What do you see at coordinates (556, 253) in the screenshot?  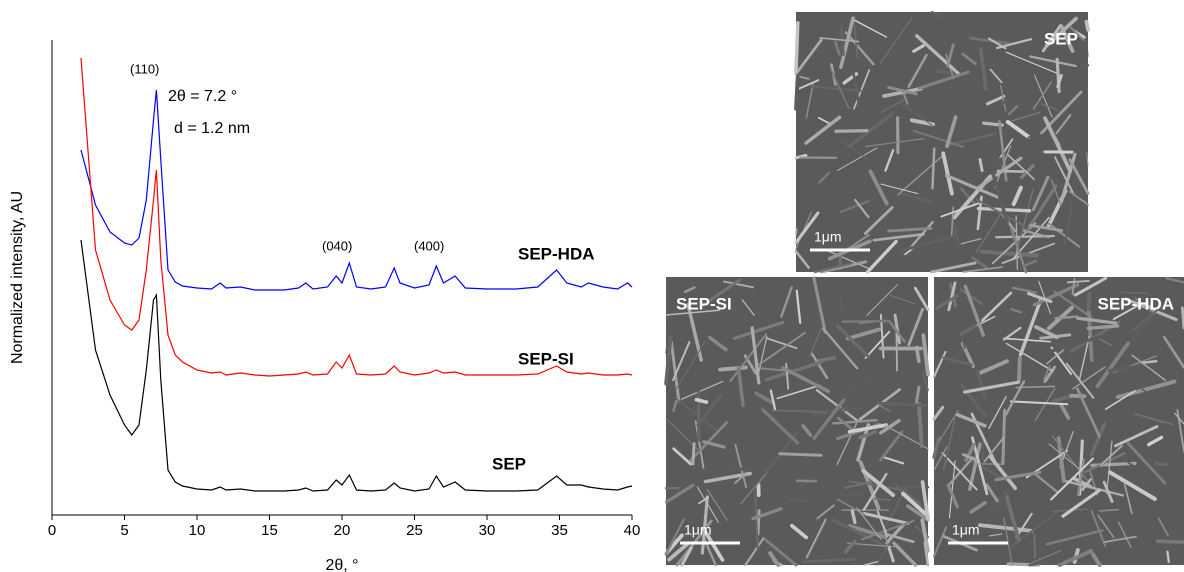 I see `series-label: SEP-HDA` at bounding box center [556, 253].